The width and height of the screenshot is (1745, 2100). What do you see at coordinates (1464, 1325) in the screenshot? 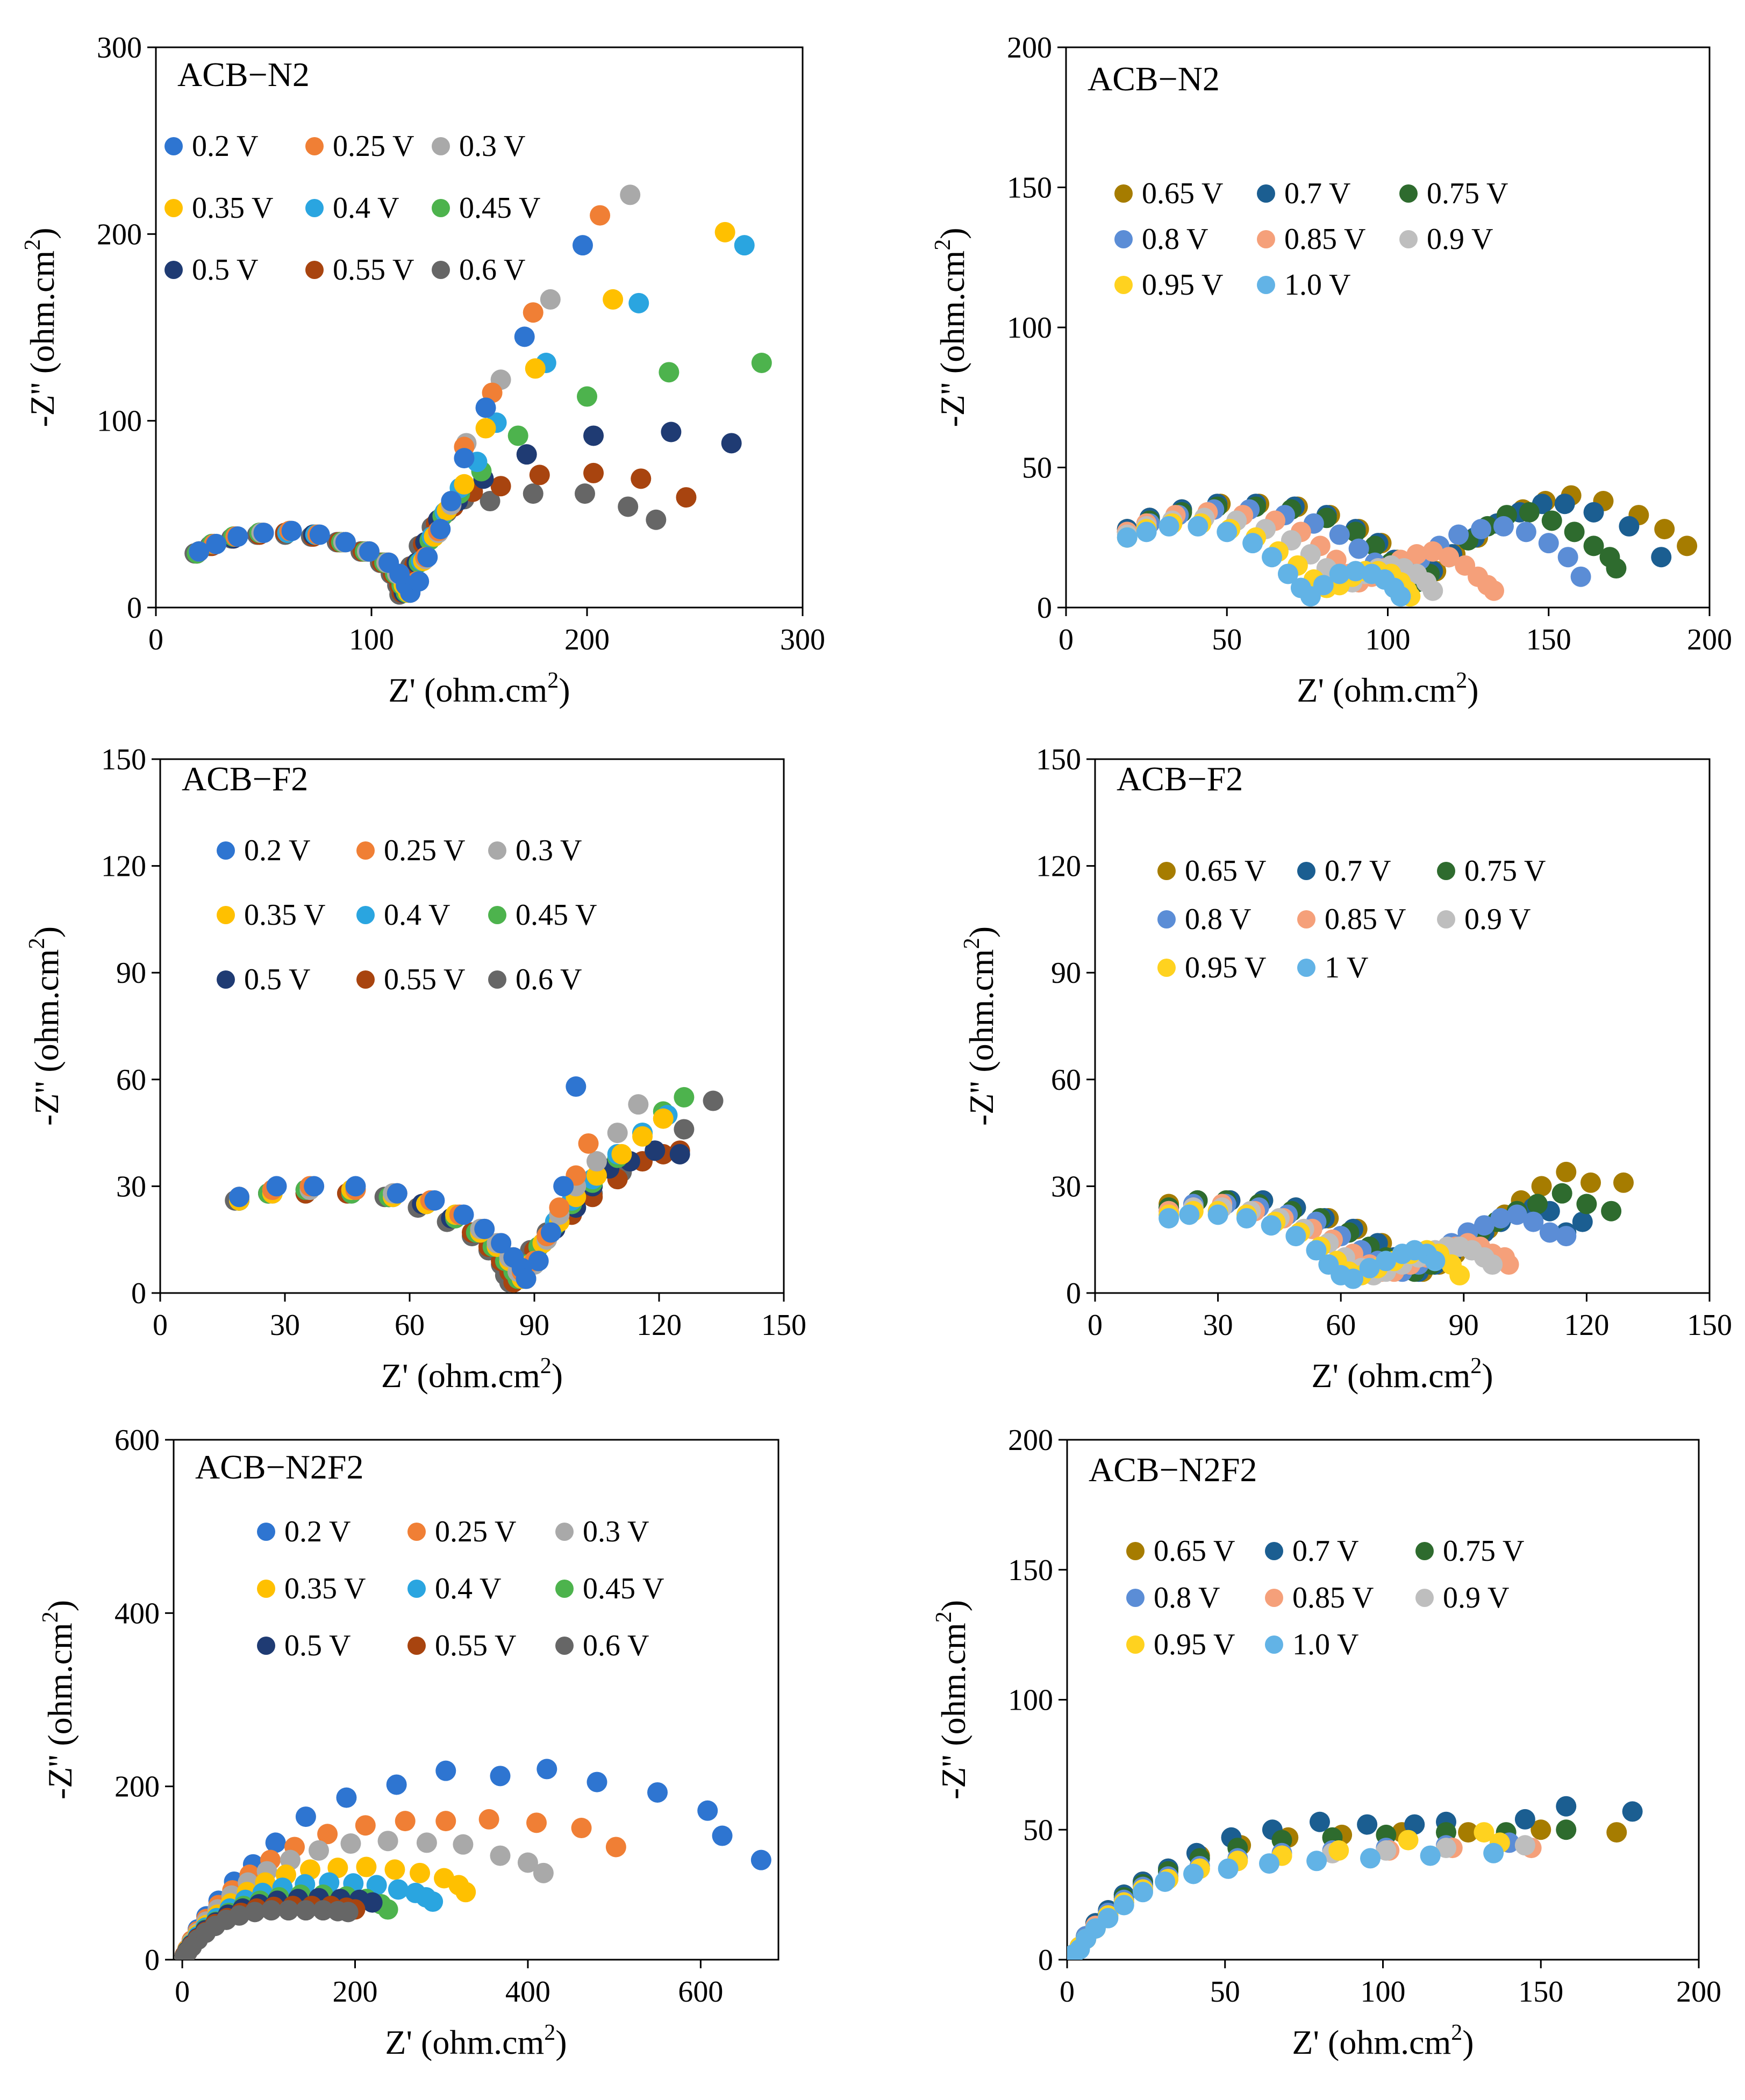
I see `x-tick-label: 90` at bounding box center [1464, 1325].